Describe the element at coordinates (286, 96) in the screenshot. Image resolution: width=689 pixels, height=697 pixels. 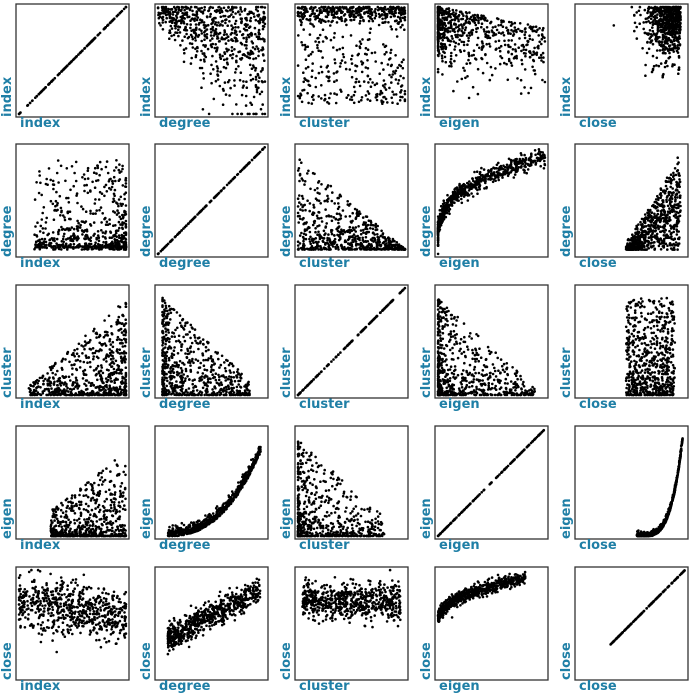
I see `y-axis-label: index` at that location.